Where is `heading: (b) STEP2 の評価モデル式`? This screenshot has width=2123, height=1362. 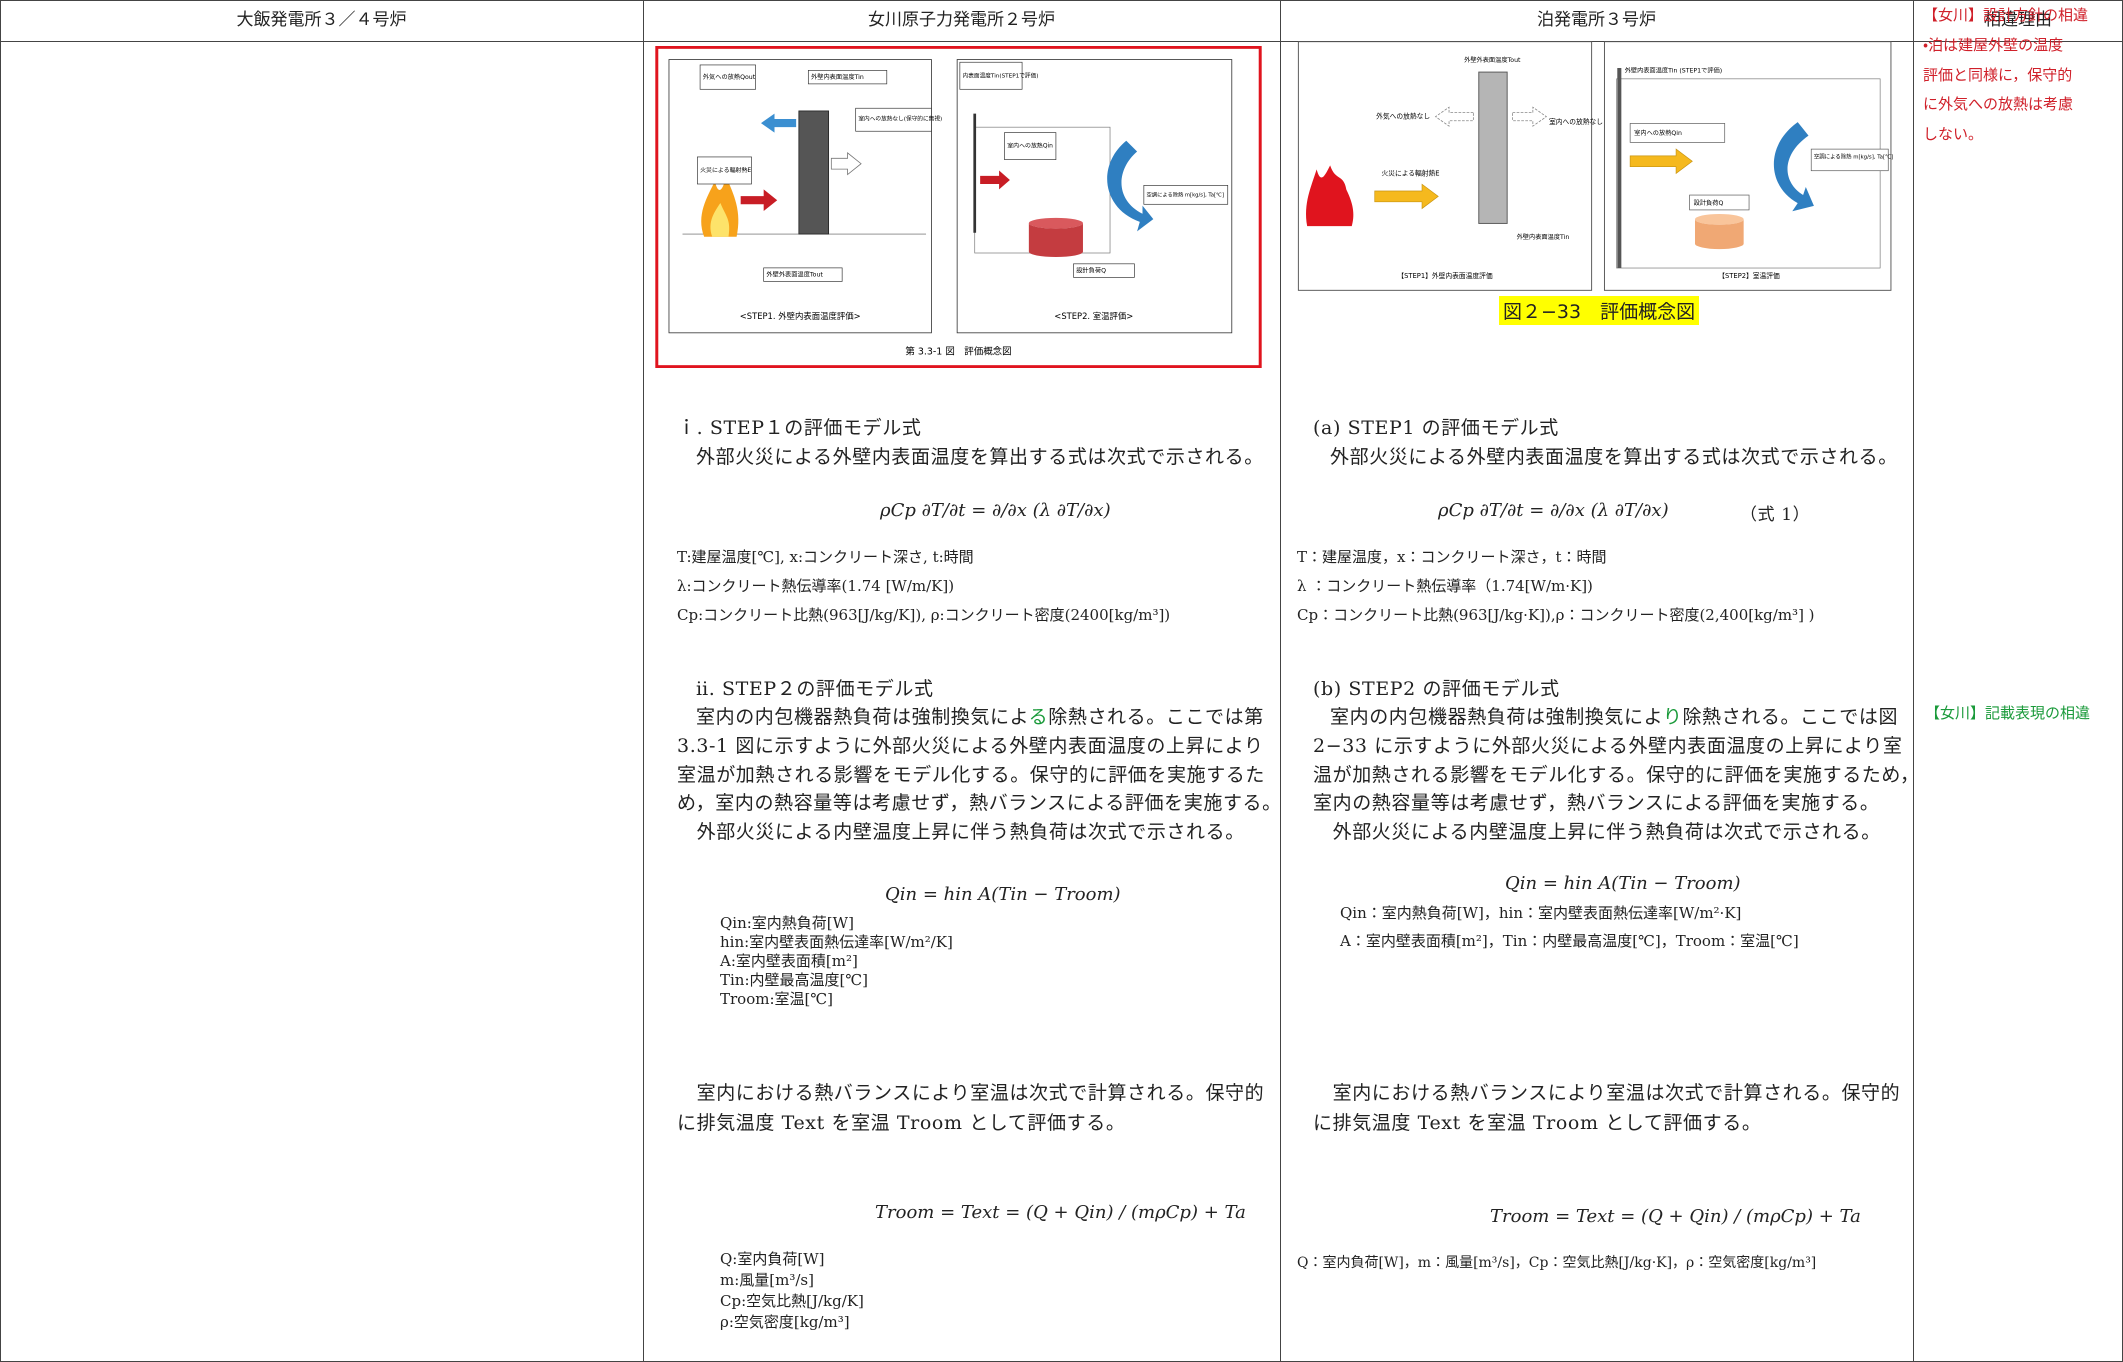 heading: (b) STEP2 の評価モデル式 is located at coordinates (1436, 689).